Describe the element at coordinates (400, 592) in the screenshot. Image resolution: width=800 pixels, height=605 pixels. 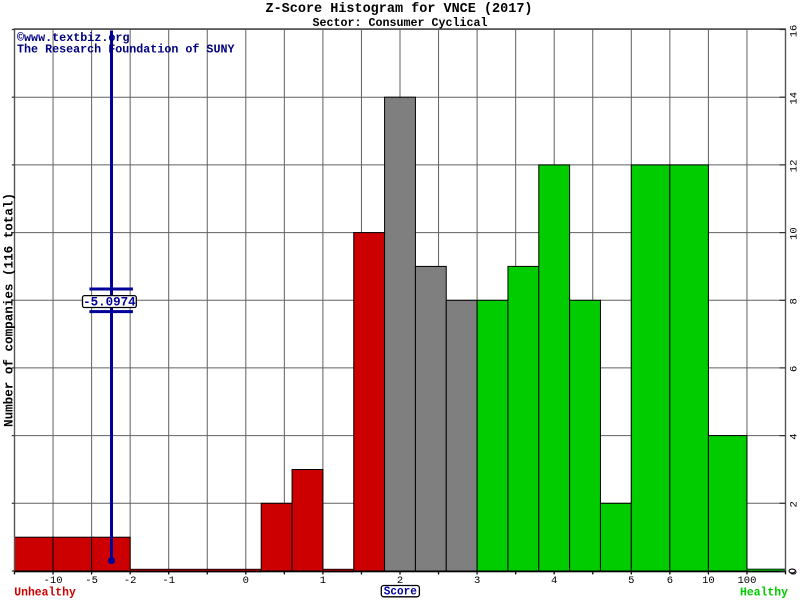
I see `svg-text: Score` at that location.